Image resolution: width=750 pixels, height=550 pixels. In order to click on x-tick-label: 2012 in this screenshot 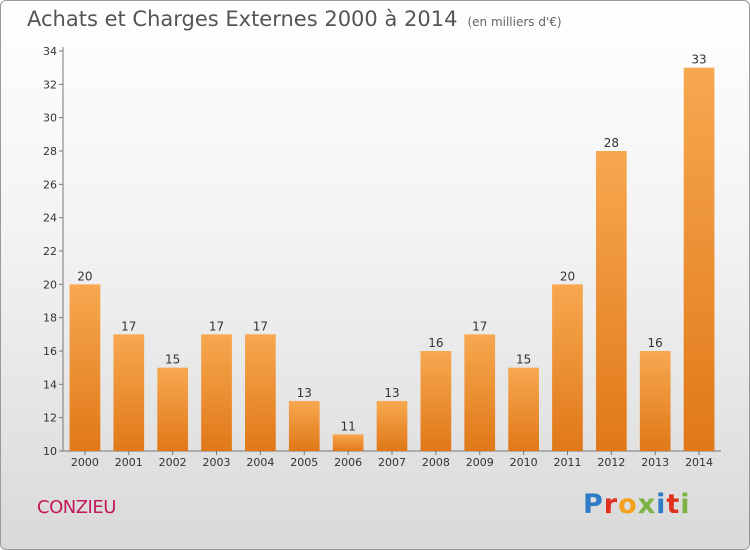, I will do `click(611, 462)`.